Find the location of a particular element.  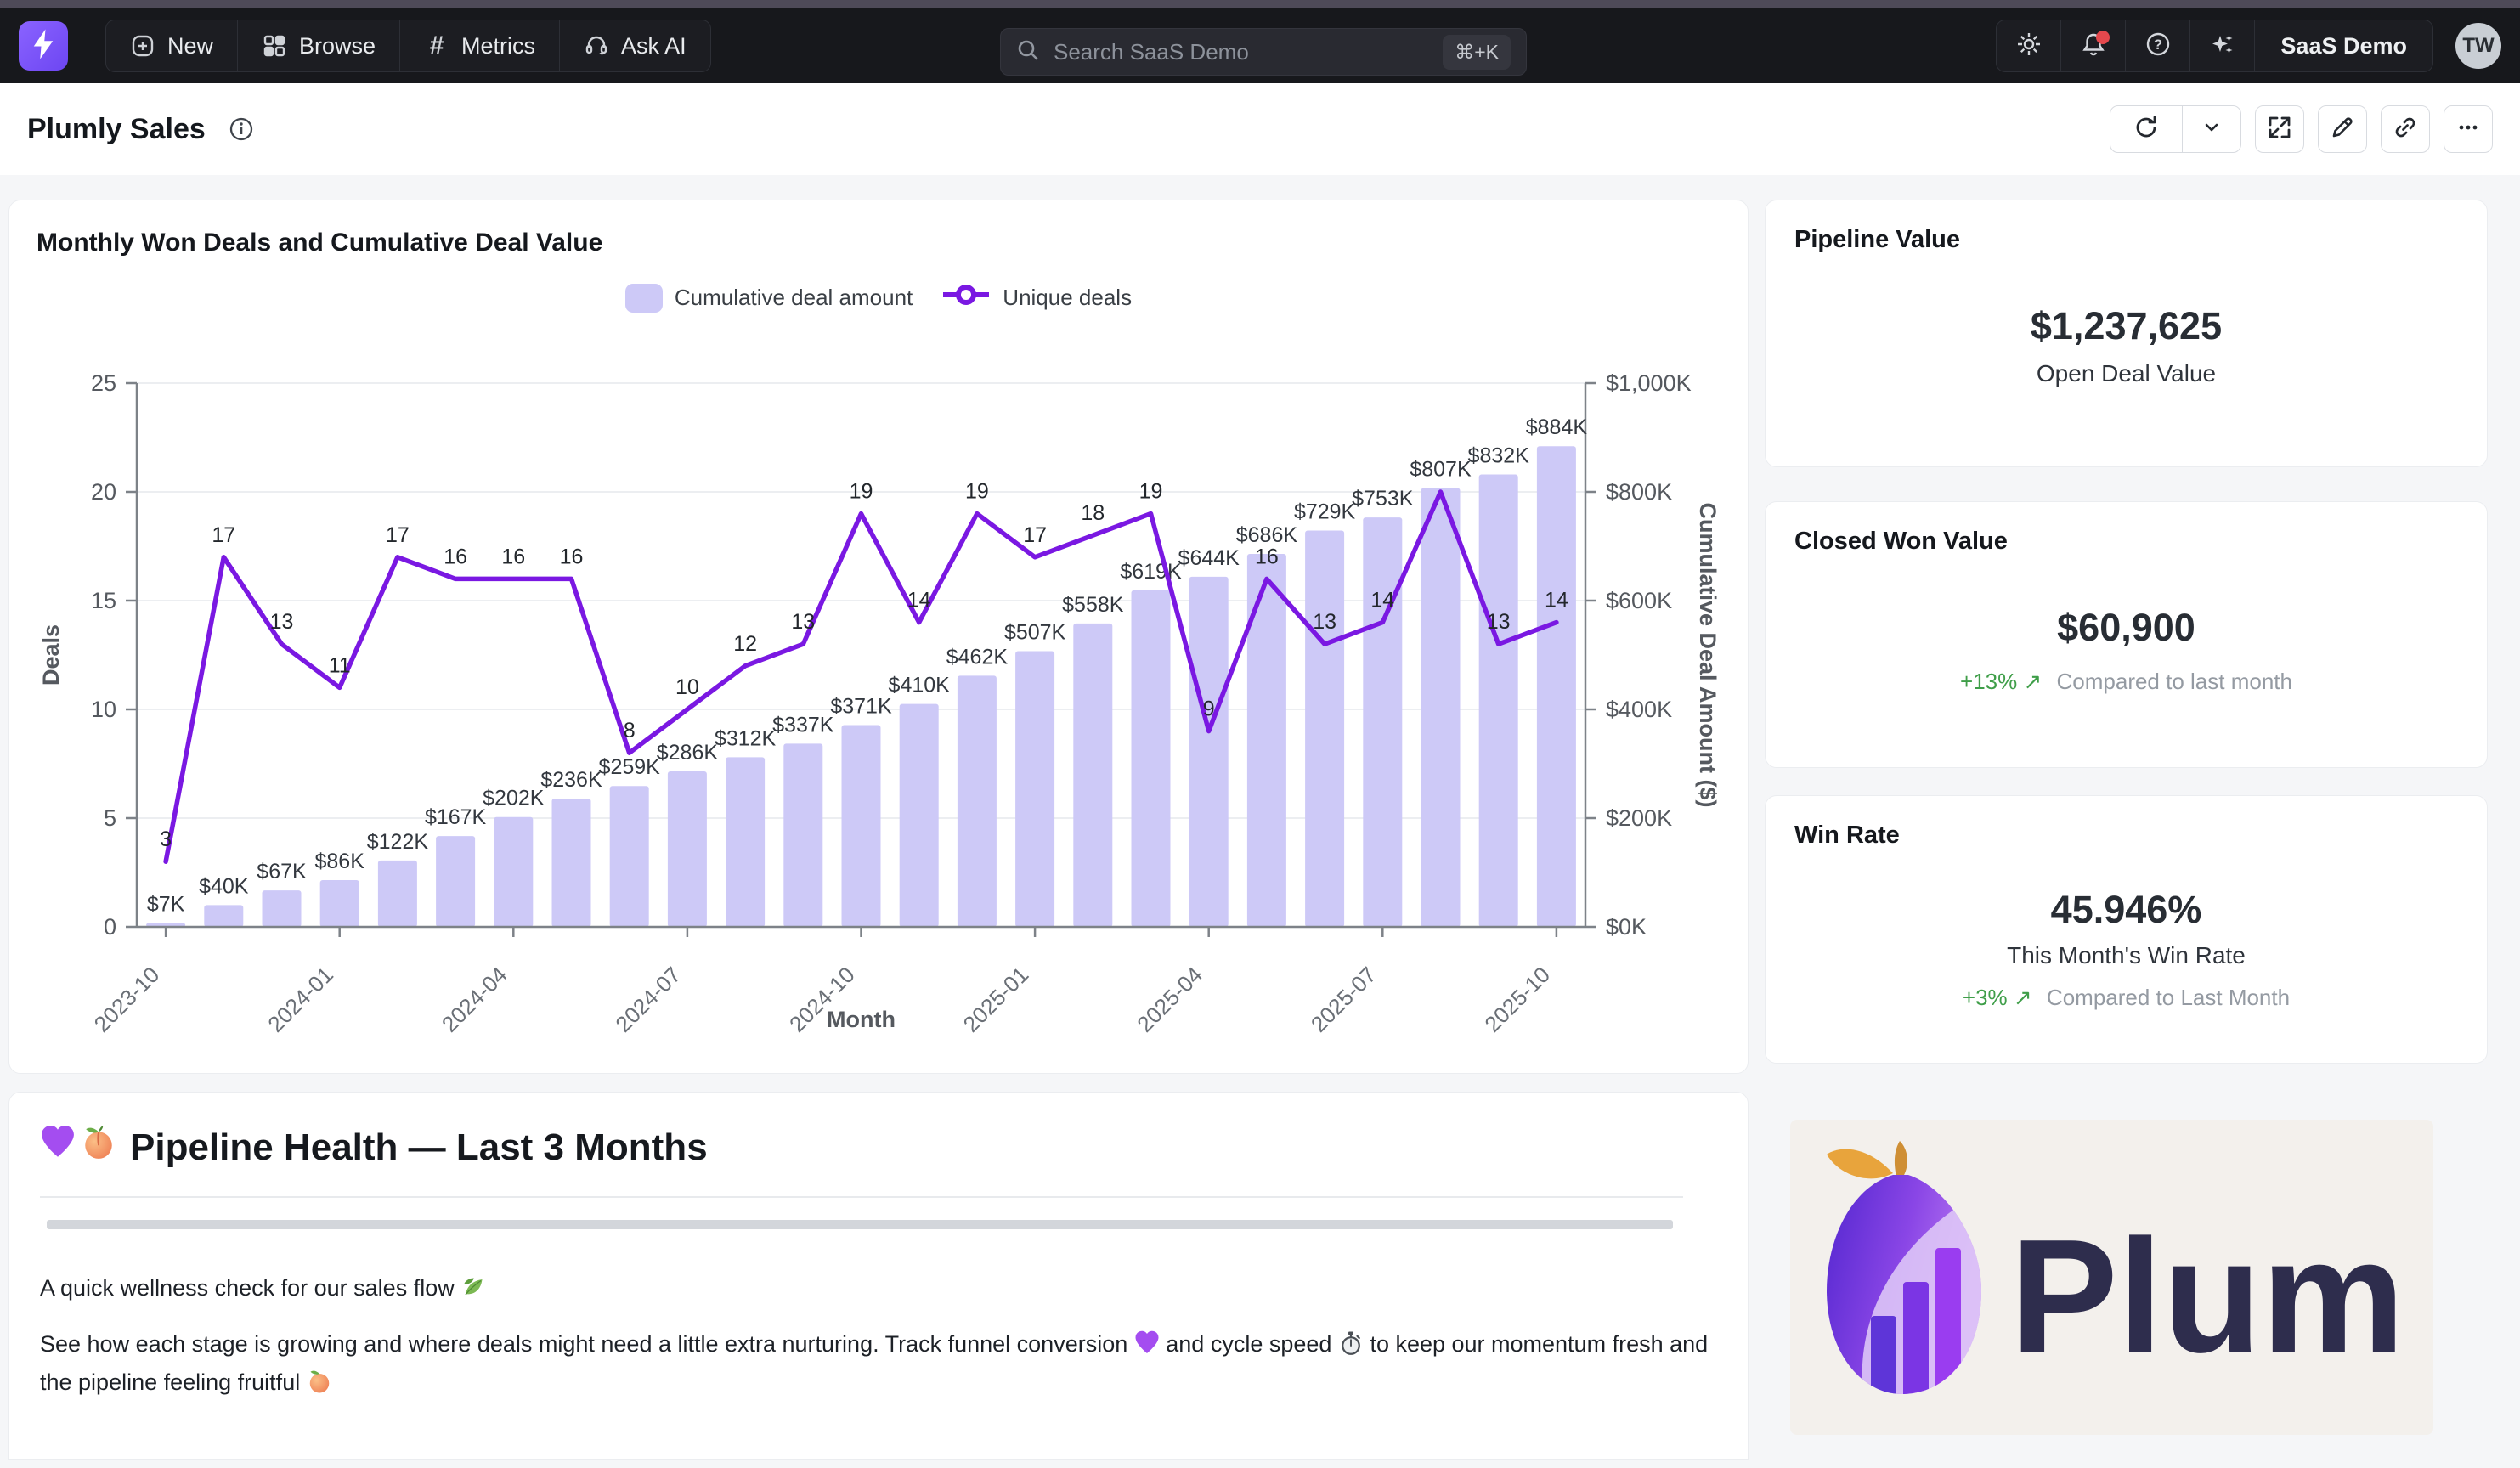

workspace-switcher: SaaS Demo is located at coordinates (2344, 45).